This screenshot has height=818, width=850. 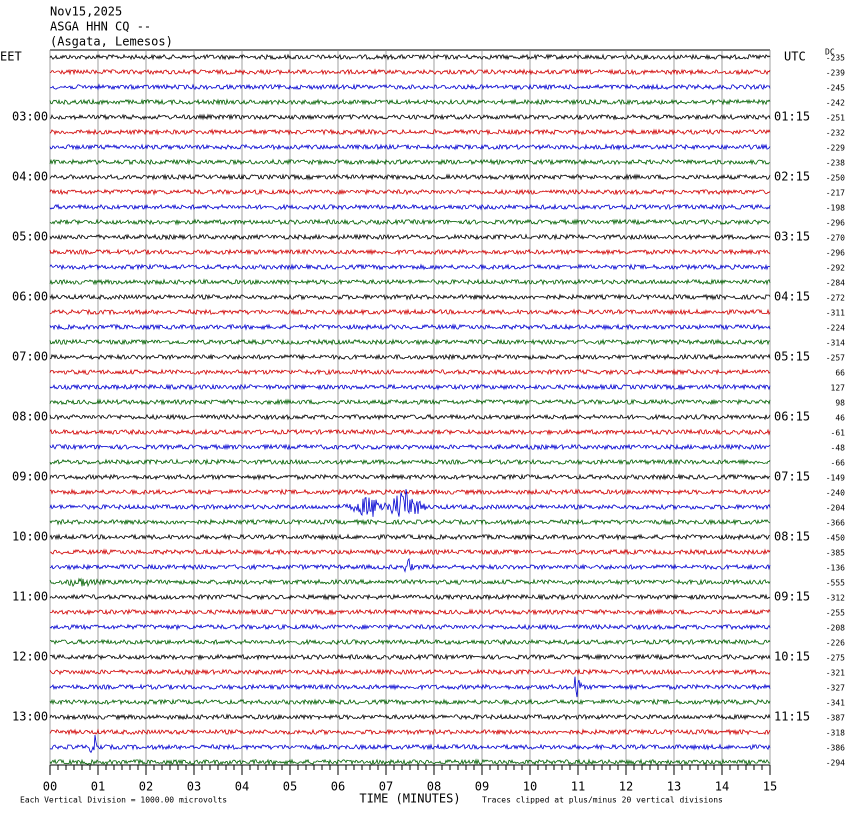 I want to click on dc-offset: -341, so click(x=835, y=703).